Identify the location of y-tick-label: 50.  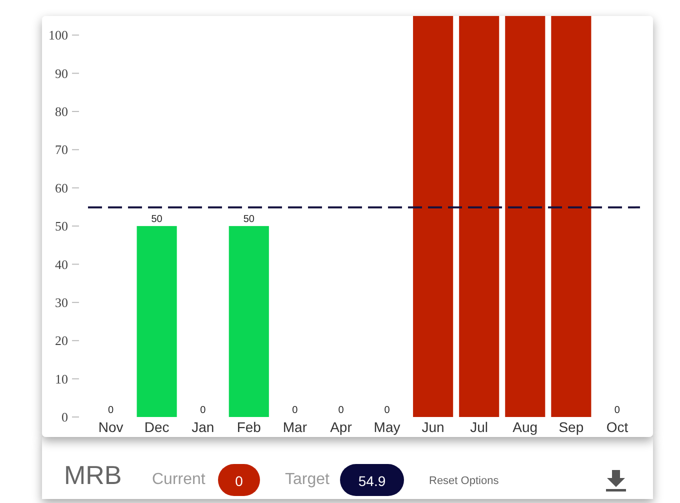
(61, 226).